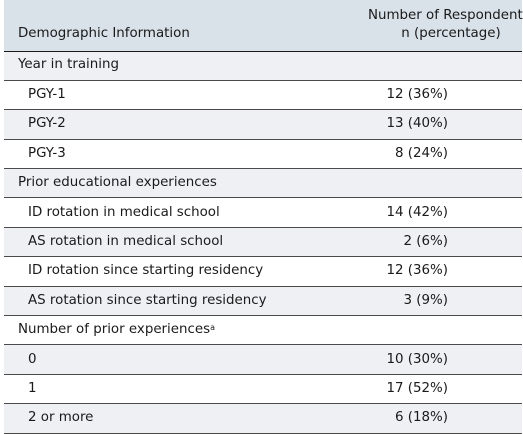  I want to click on row-value: 8 (24%), so click(421, 153).